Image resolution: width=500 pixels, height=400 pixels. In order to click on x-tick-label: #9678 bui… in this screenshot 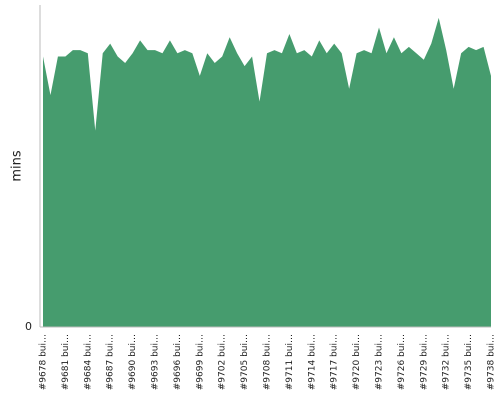, I will do `click(44, 362)`.